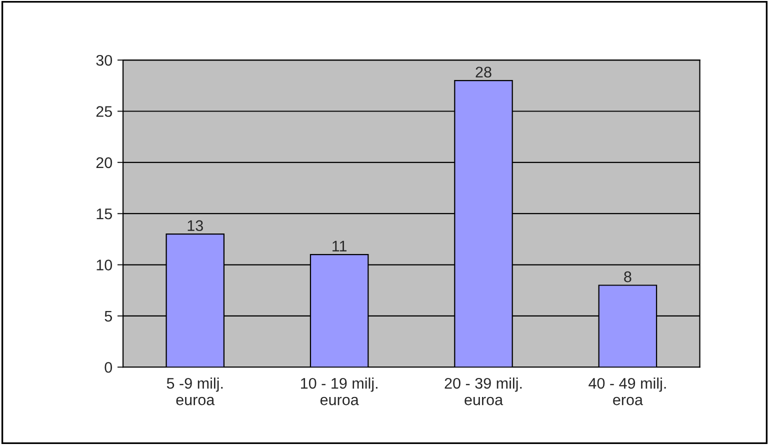  What do you see at coordinates (104, 162) in the screenshot?
I see `y-tick-label: 20` at bounding box center [104, 162].